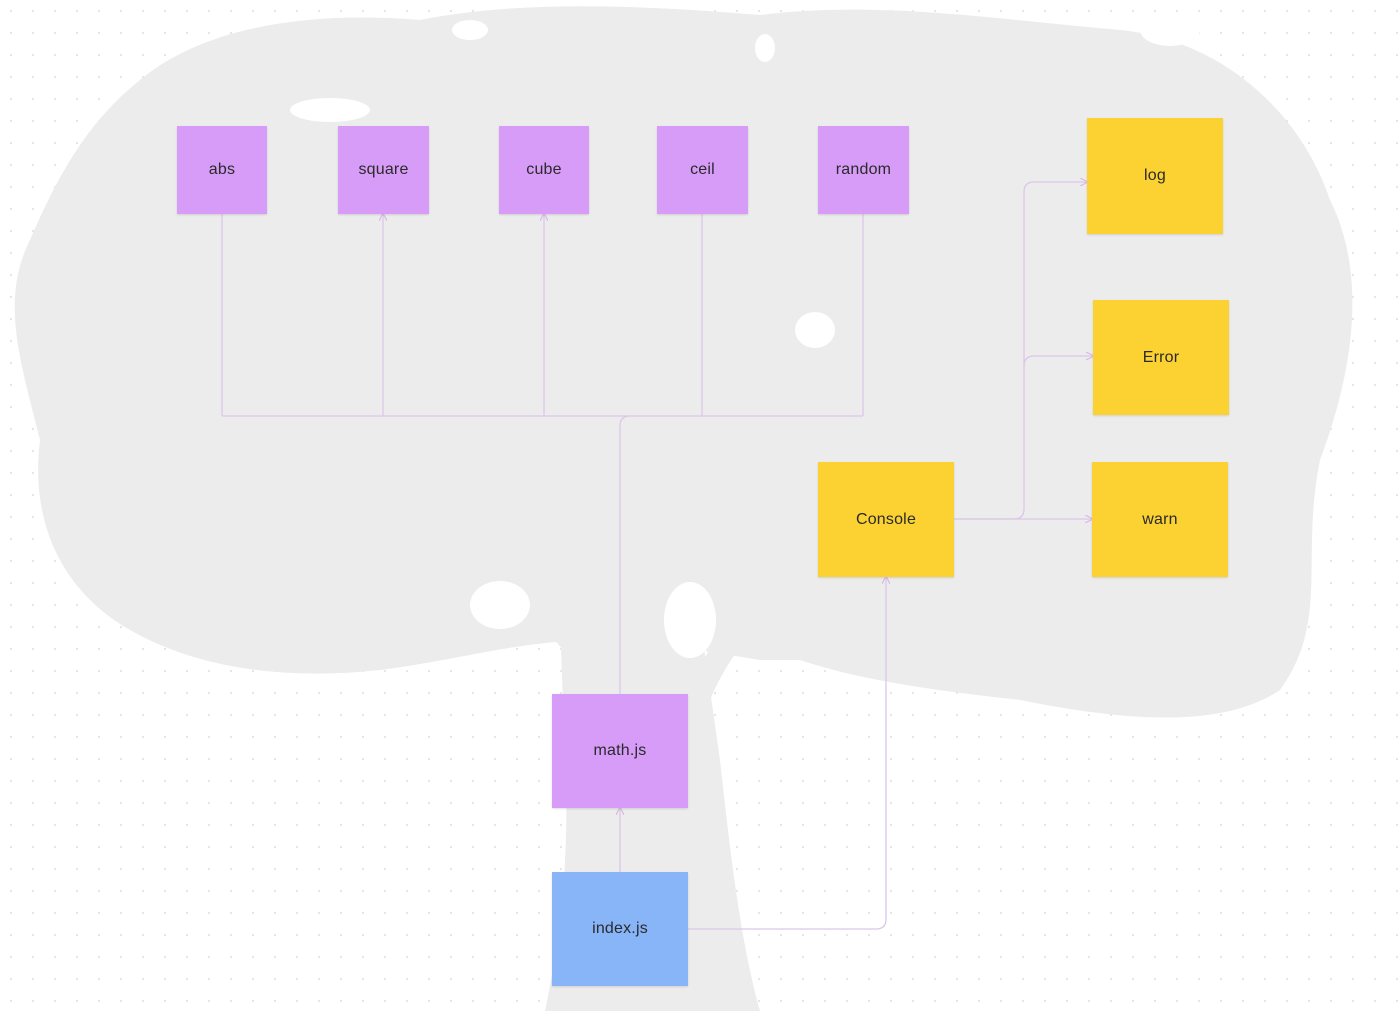 The image size is (1400, 1011). I want to click on note-log: log, so click(1155, 176).